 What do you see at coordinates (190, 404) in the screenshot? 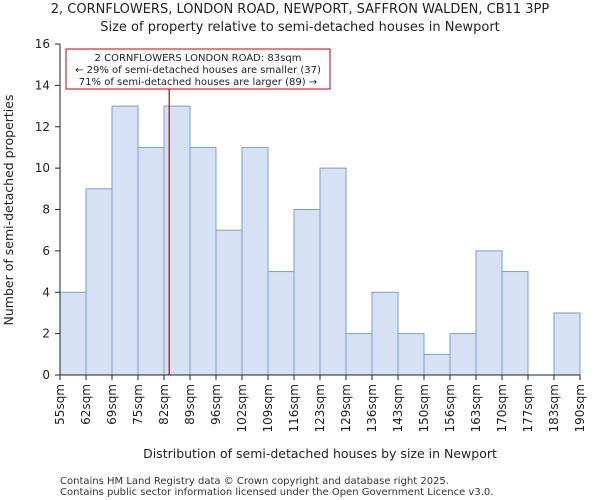
I see `x-tick-label: 89sqm` at bounding box center [190, 404].